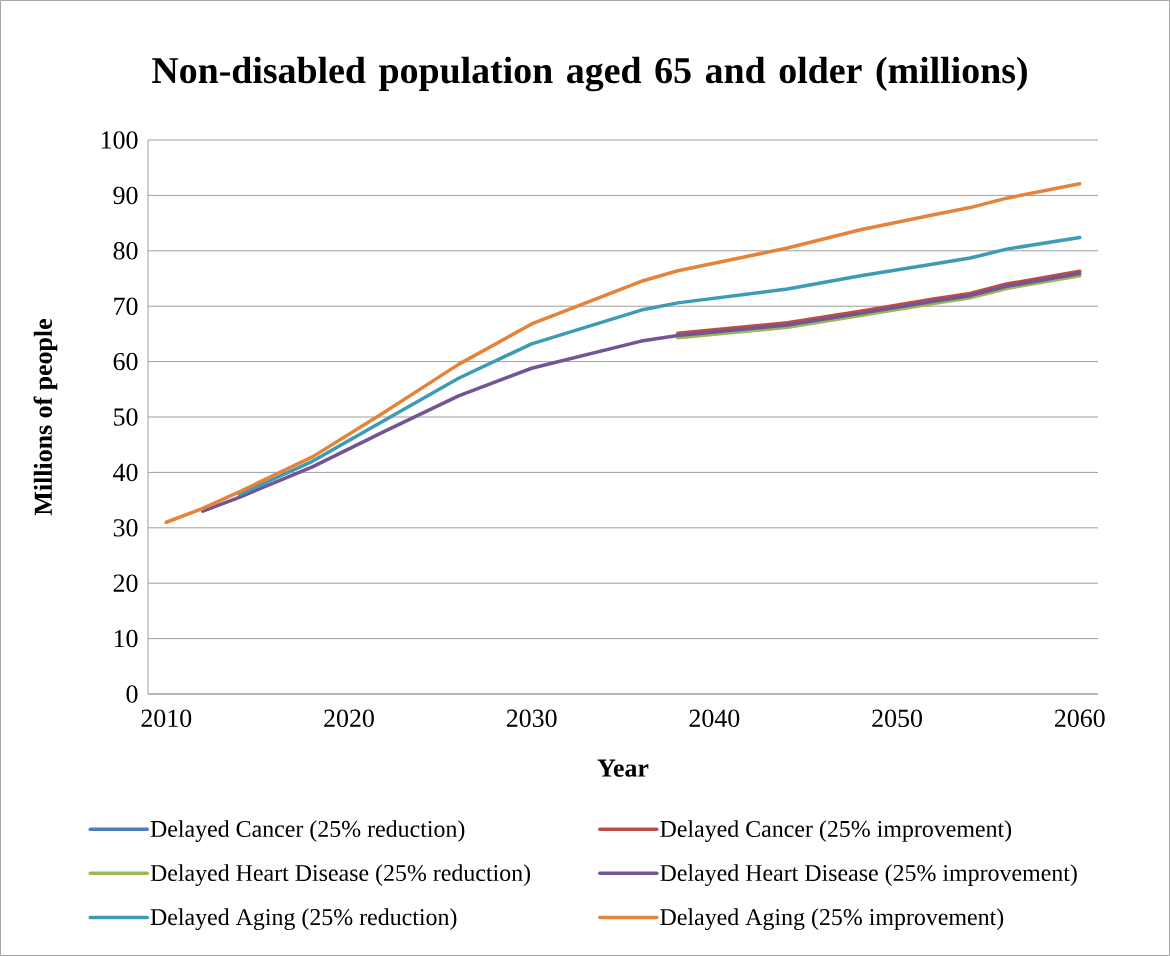 This screenshot has width=1170, height=956. Describe the element at coordinates (125, 472) in the screenshot. I see `y-tick-label: 40` at that location.